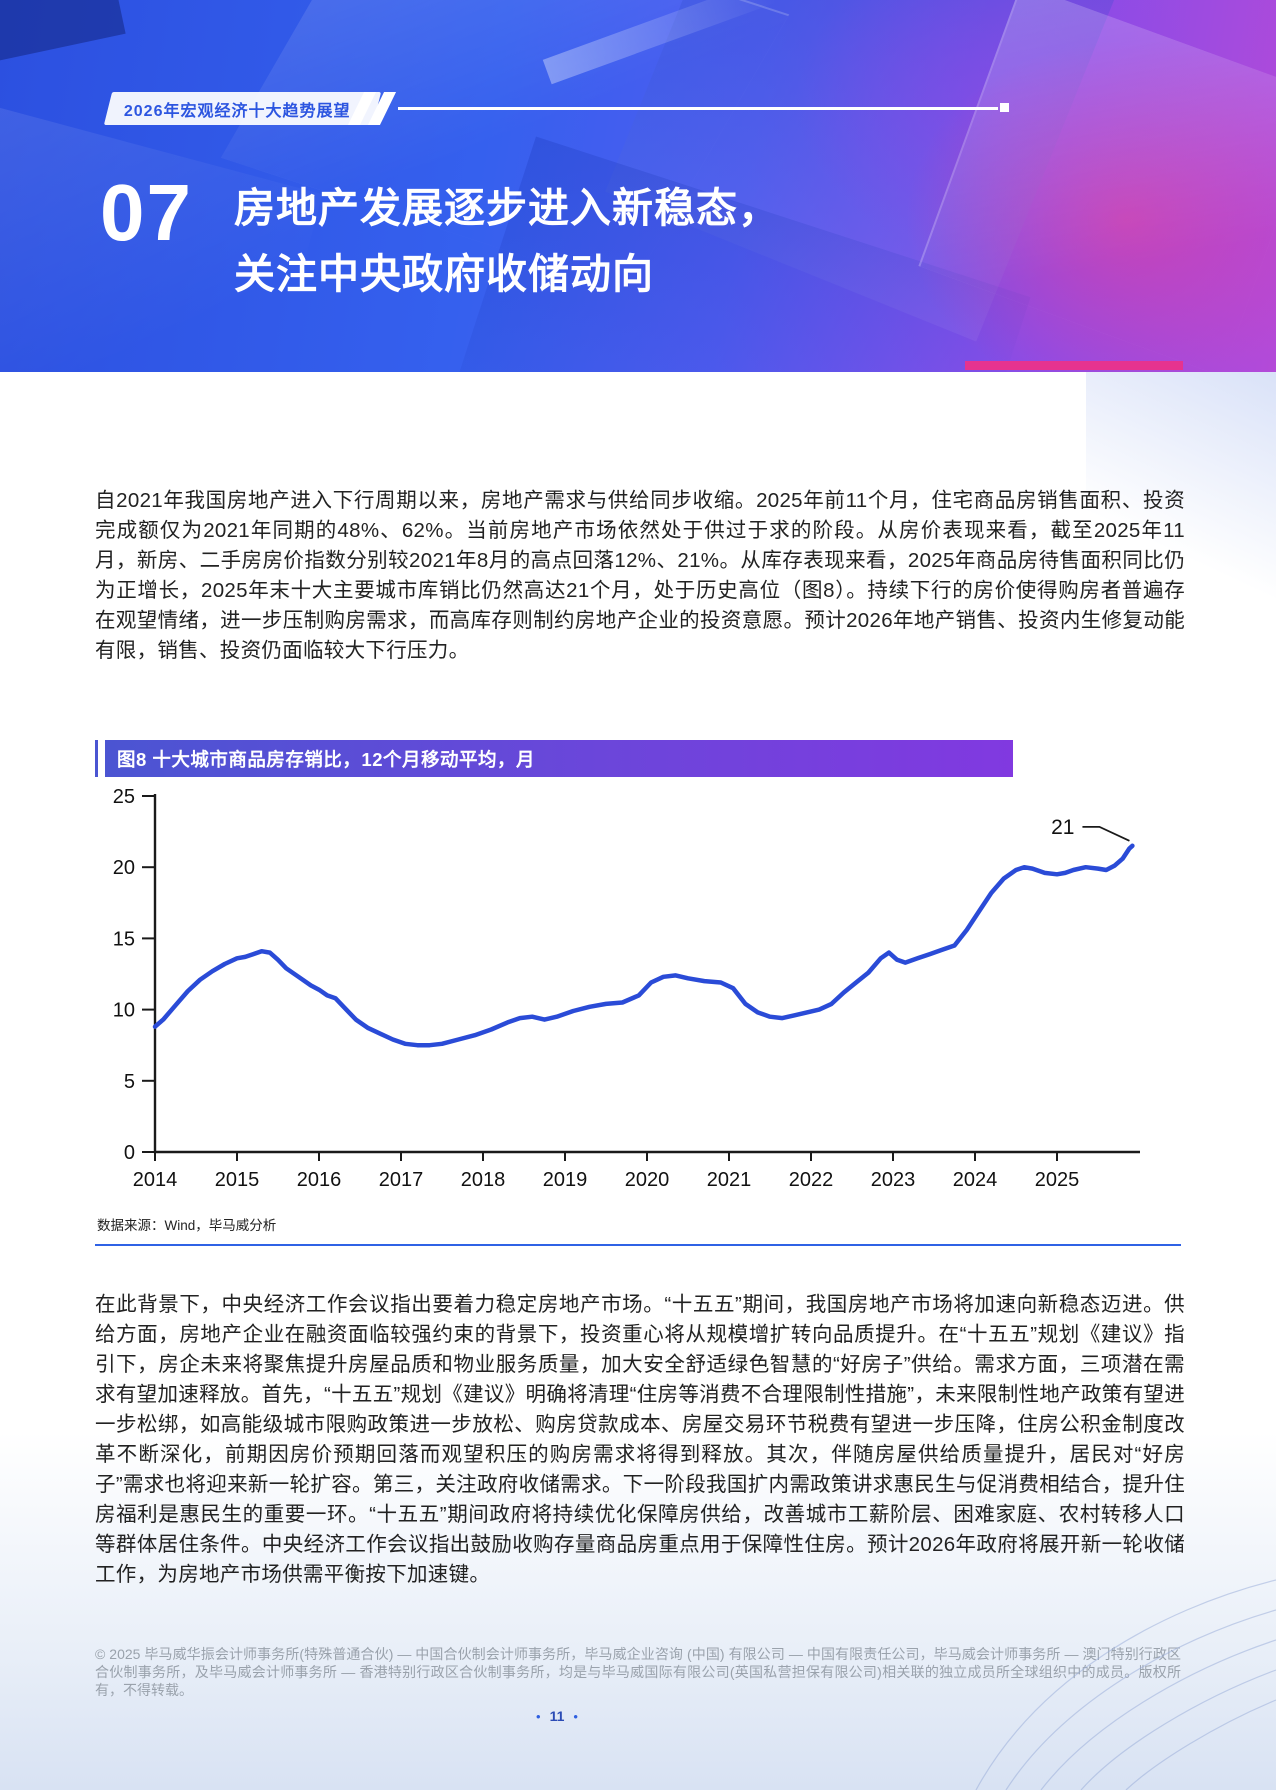 The image size is (1276, 1790). What do you see at coordinates (507, 208) in the screenshot?
I see `page-title-line1: 房地产发展逐步进入新稳态，` at bounding box center [507, 208].